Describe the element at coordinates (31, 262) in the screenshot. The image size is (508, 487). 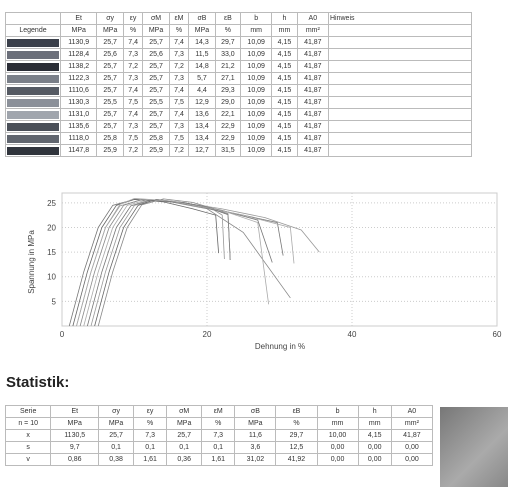
I see `y-axis-label: Spannung in MPa` at that location.